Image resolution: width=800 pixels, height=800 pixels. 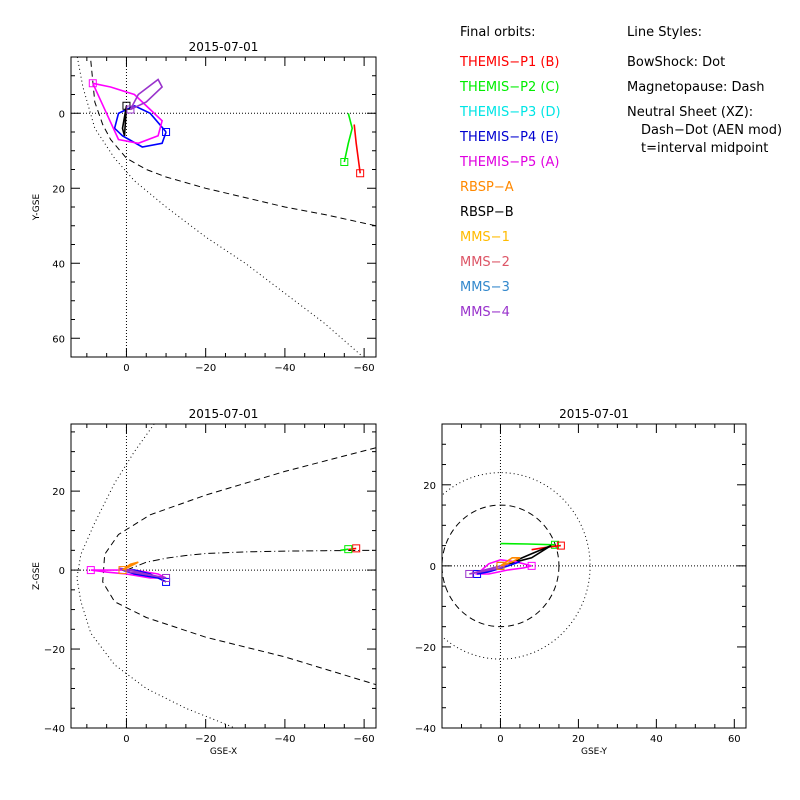 I want to click on legend-orbit-mms-3: MMS−3, so click(x=485, y=287).